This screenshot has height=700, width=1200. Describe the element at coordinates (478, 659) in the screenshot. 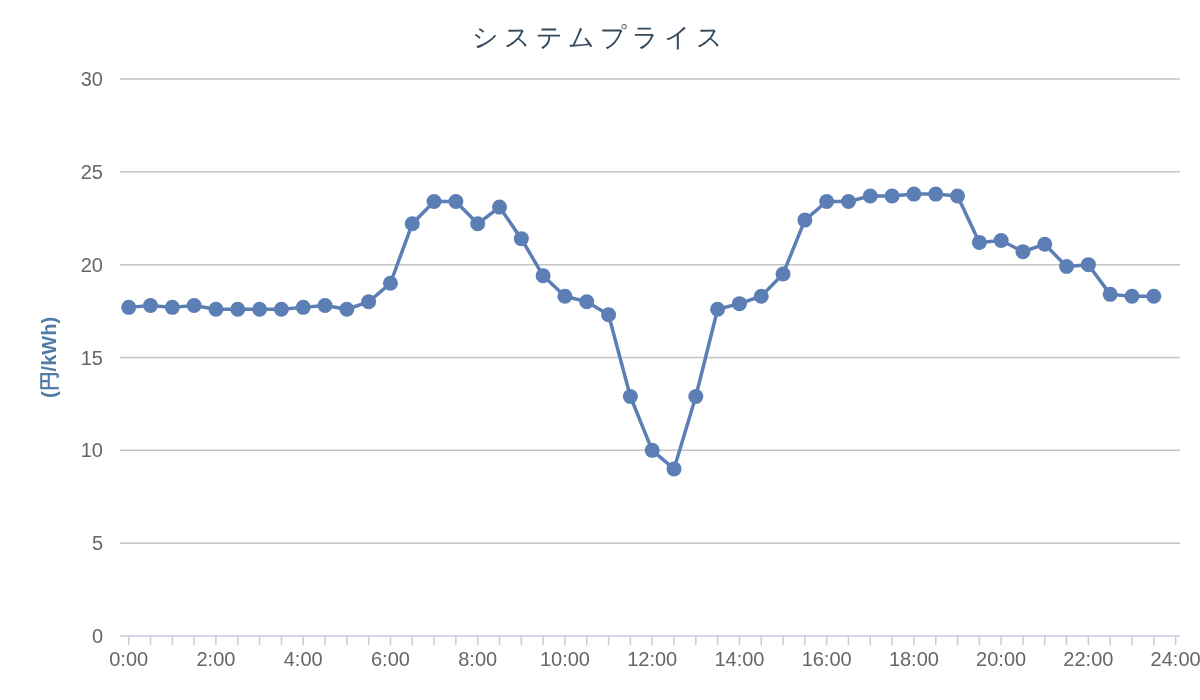

I see `x-tick-label: 8:00` at that location.